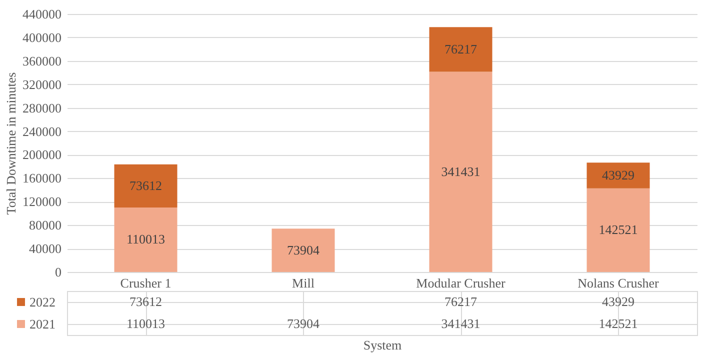 Image resolution: width=711 pixels, height=360 pixels. What do you see at coordinates (42, 154) in the screenshot?
I see `y-tick-label: 200000` at bounding box center [42, 154].